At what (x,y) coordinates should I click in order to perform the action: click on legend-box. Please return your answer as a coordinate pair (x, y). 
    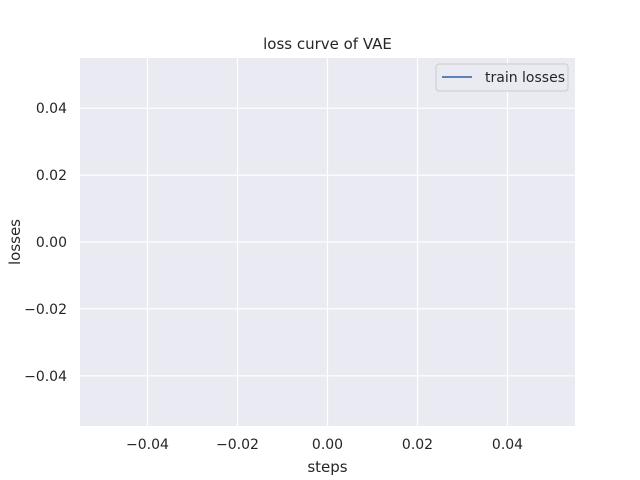
    Looking at the image, I should click on (502, 77).